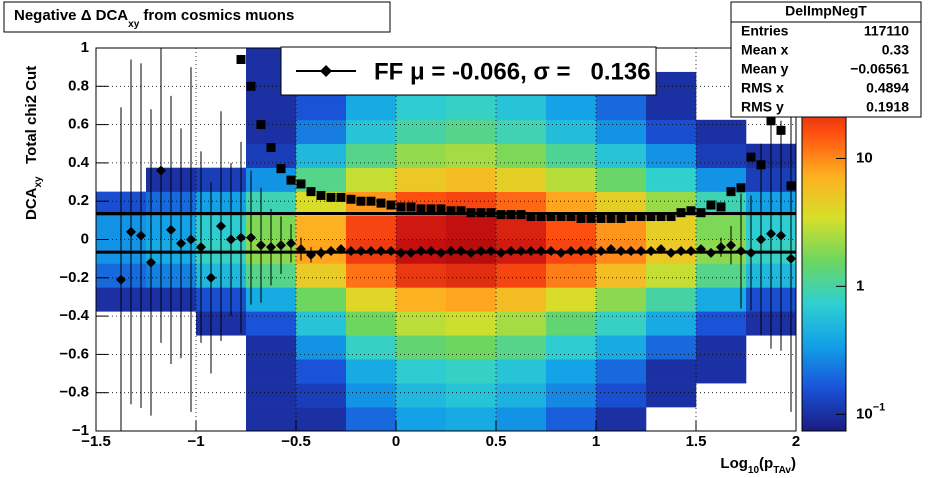 The height and width of the screenshot is (478, 938). What do you see at coordinates (216, 15) in the screenshot?
I see `title-part: from cosmics muons` at bounding box center [216, 15].